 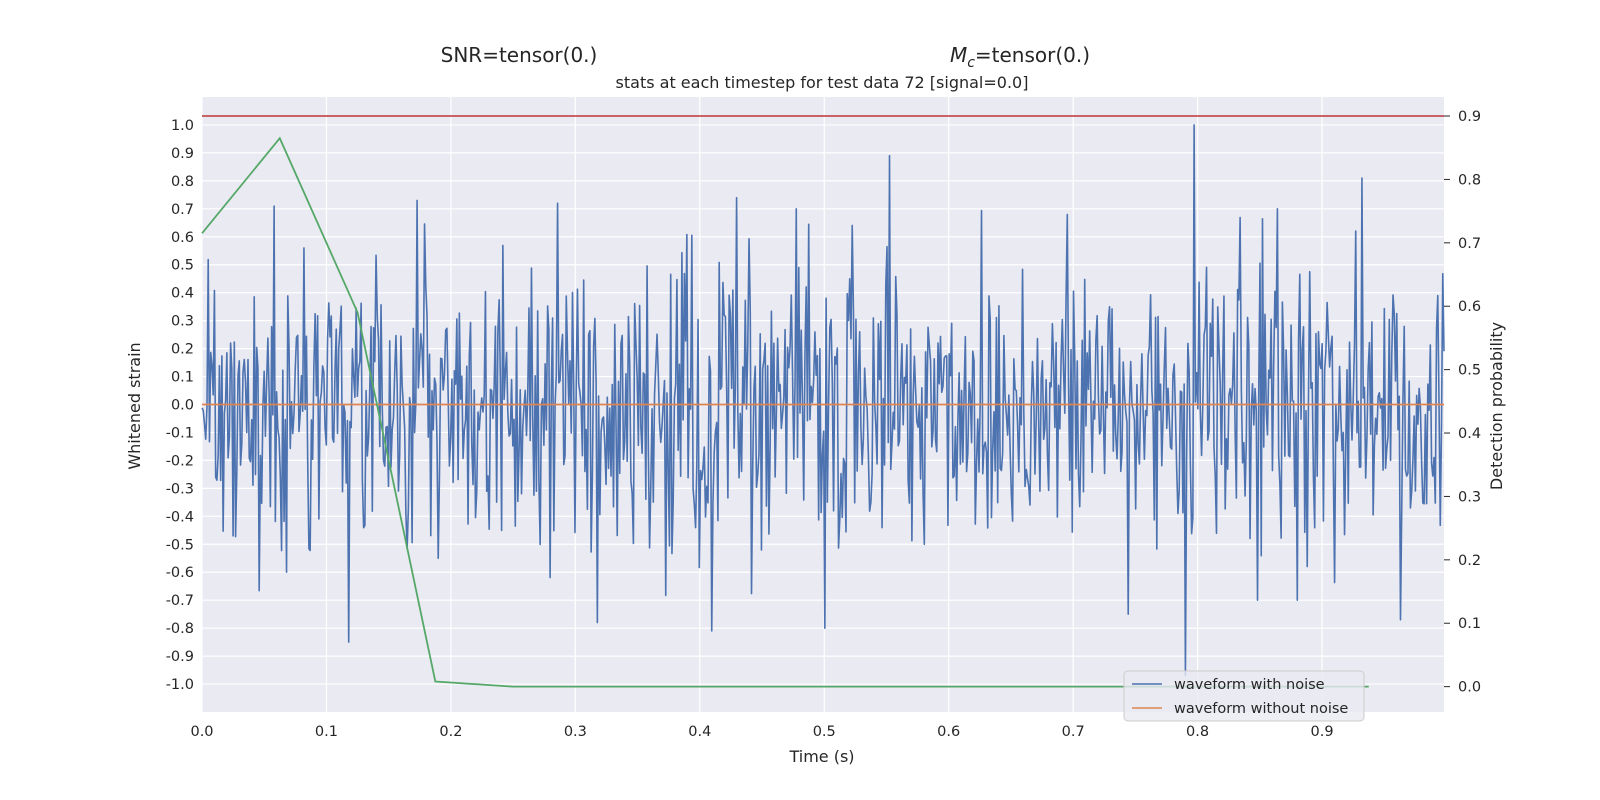 I want to click on legend-box, so click(x=1244, y=696).